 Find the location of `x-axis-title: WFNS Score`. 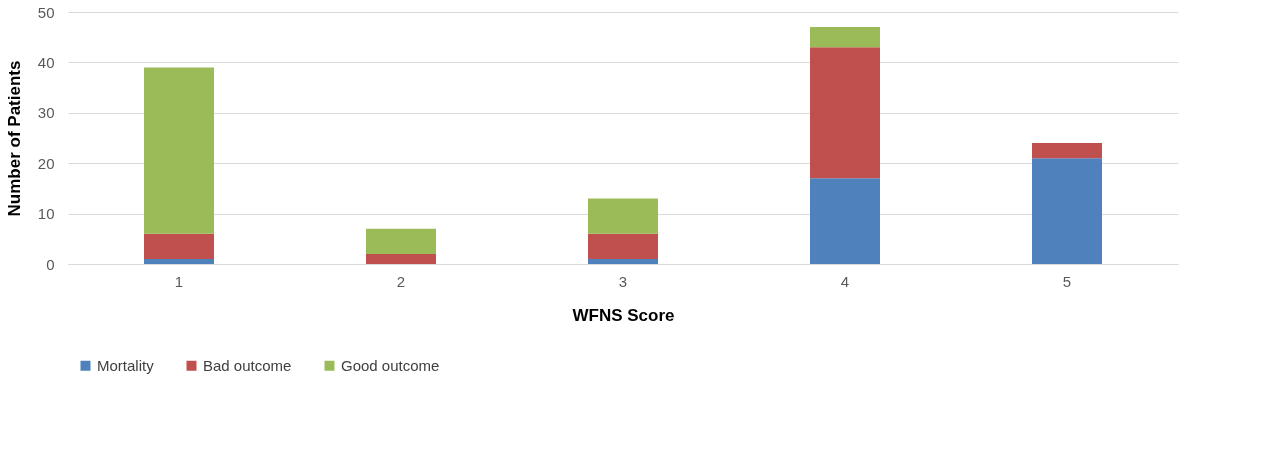

x-axis-title: WFNS Score is located at coordinates (623, 315).